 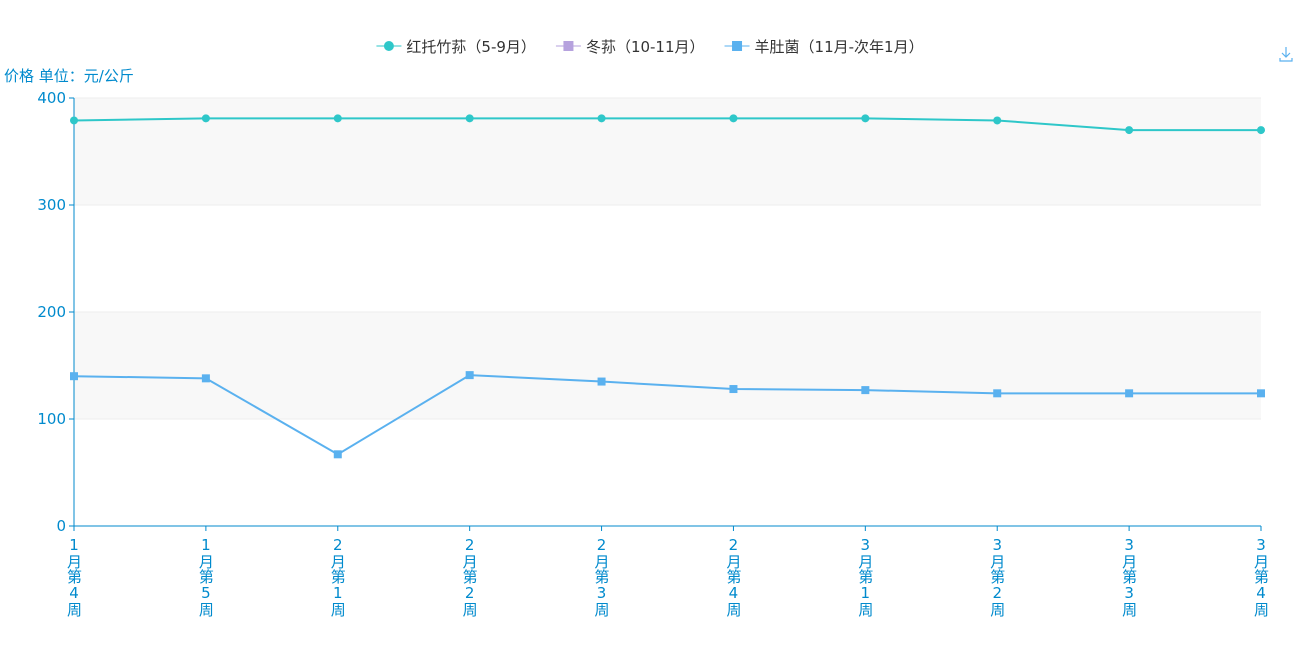 I want to click on download-glyph, so click(x=1286, y=54).